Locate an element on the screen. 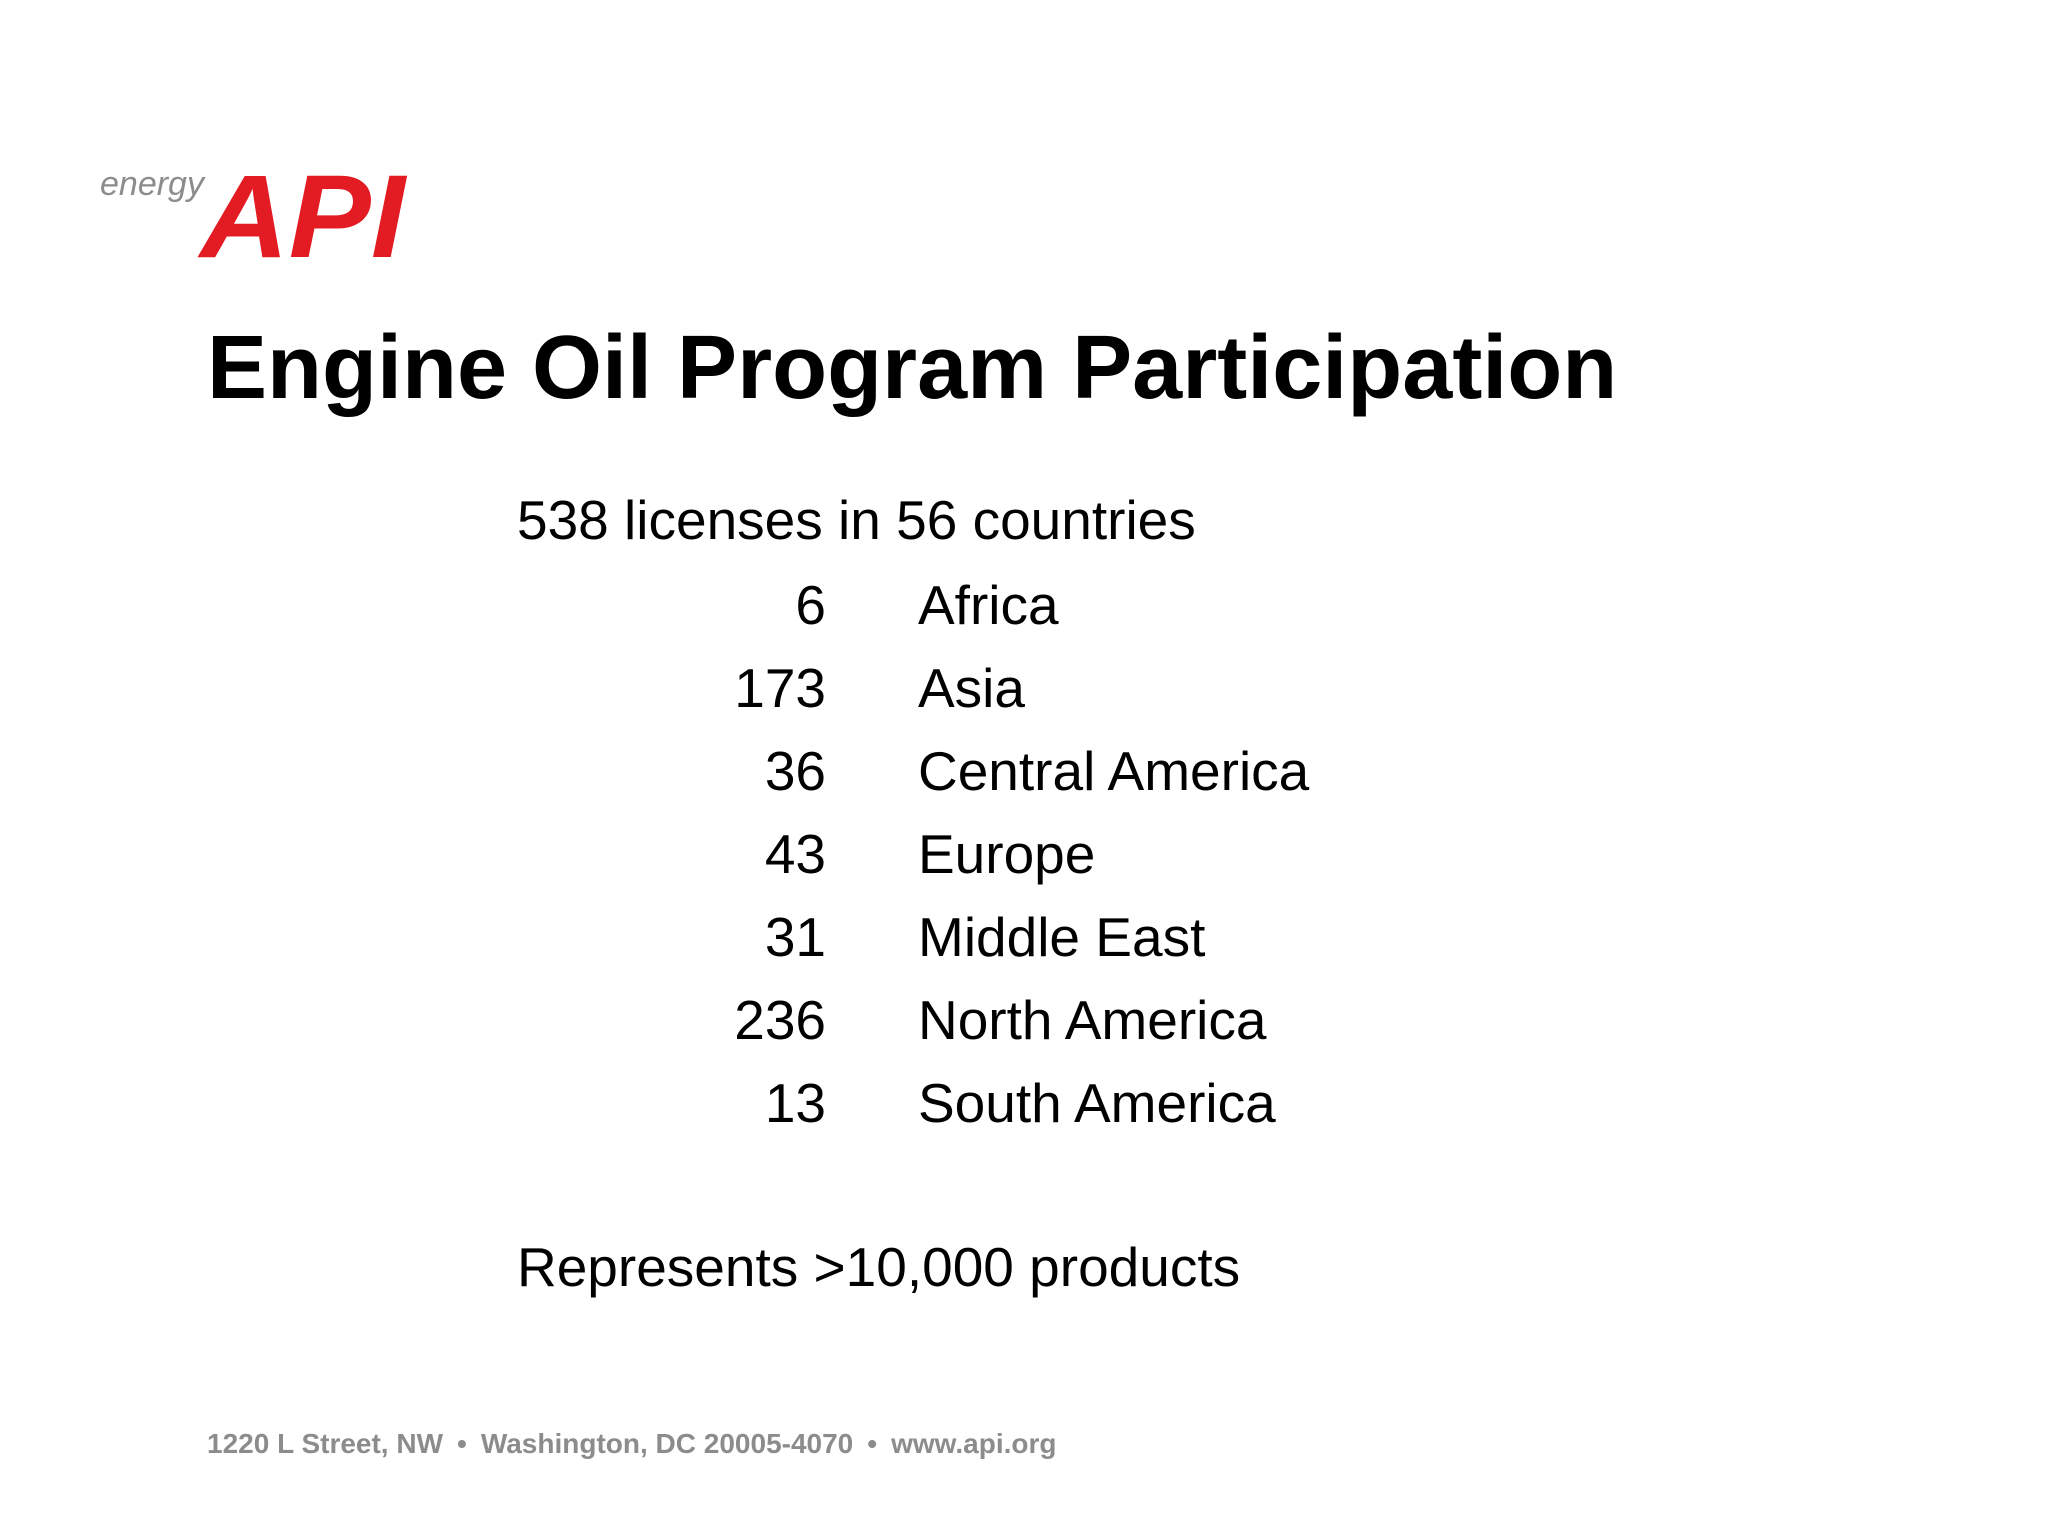  license-summary: 538 licenses in 56 countries is located at coordinates (856, 520).